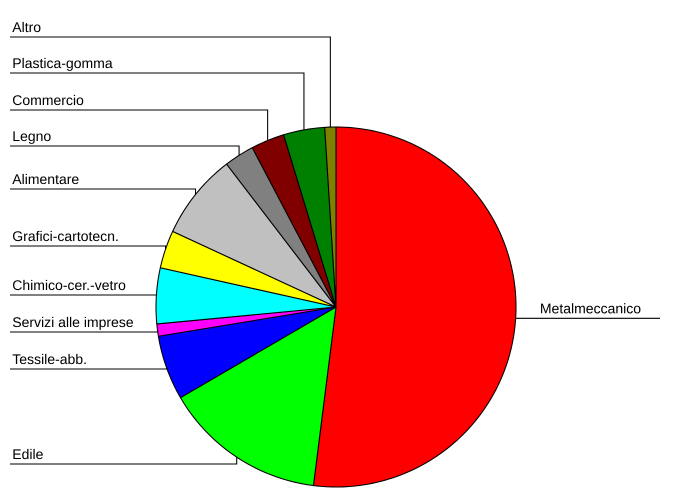  I want to click on slice-label: Grafici-cartotecn., so click(65, 236).